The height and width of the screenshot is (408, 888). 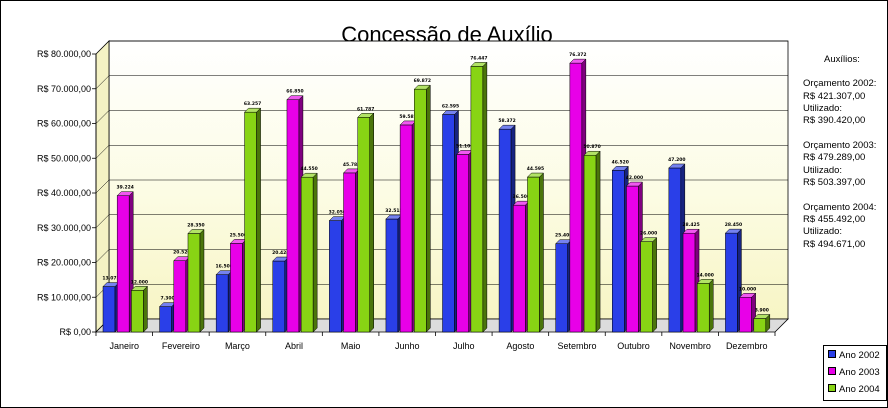 What do you see at coordinates (252, 217) in the screenshot?
I see `bar-ano-2004-março: 63.257` at bounding box center [252, 217].